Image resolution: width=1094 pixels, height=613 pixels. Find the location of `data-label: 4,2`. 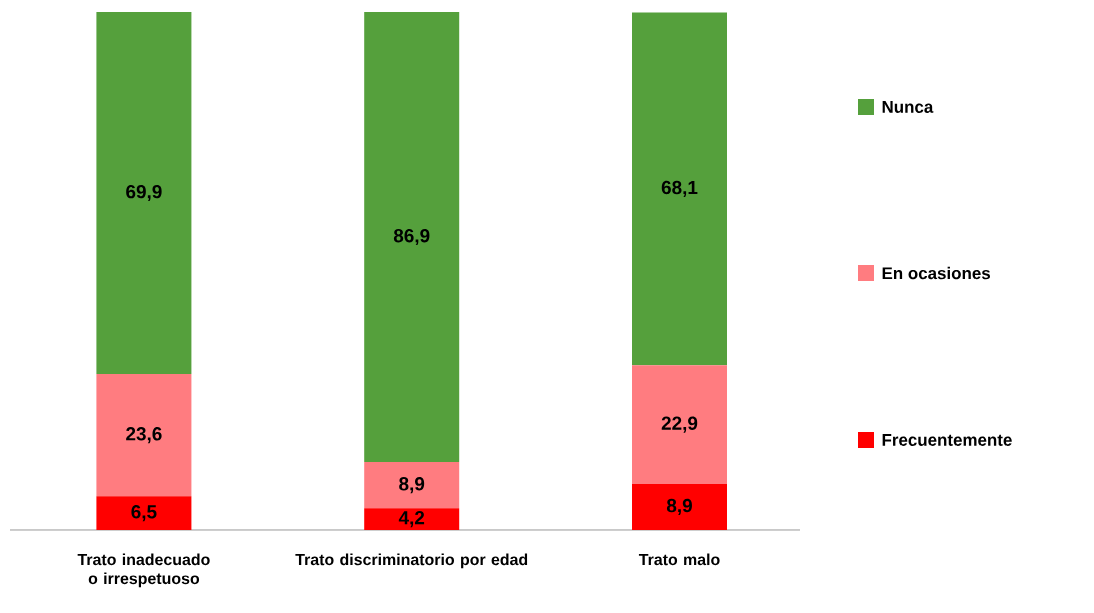

data-label: 4,2 is located at coordinates (411, 519).